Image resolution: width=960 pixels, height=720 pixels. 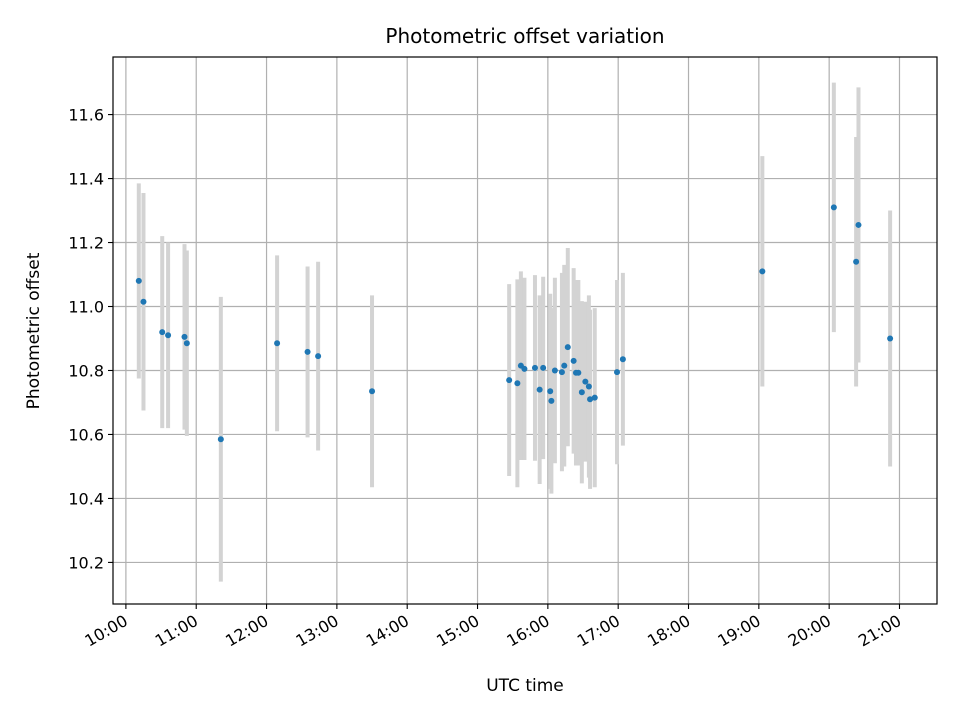 I want to click on y-axis-ticks: 10.2 10.4 10.6 10.8 11.0 11.2 11.4 11.6, so click(x=90, y=339).